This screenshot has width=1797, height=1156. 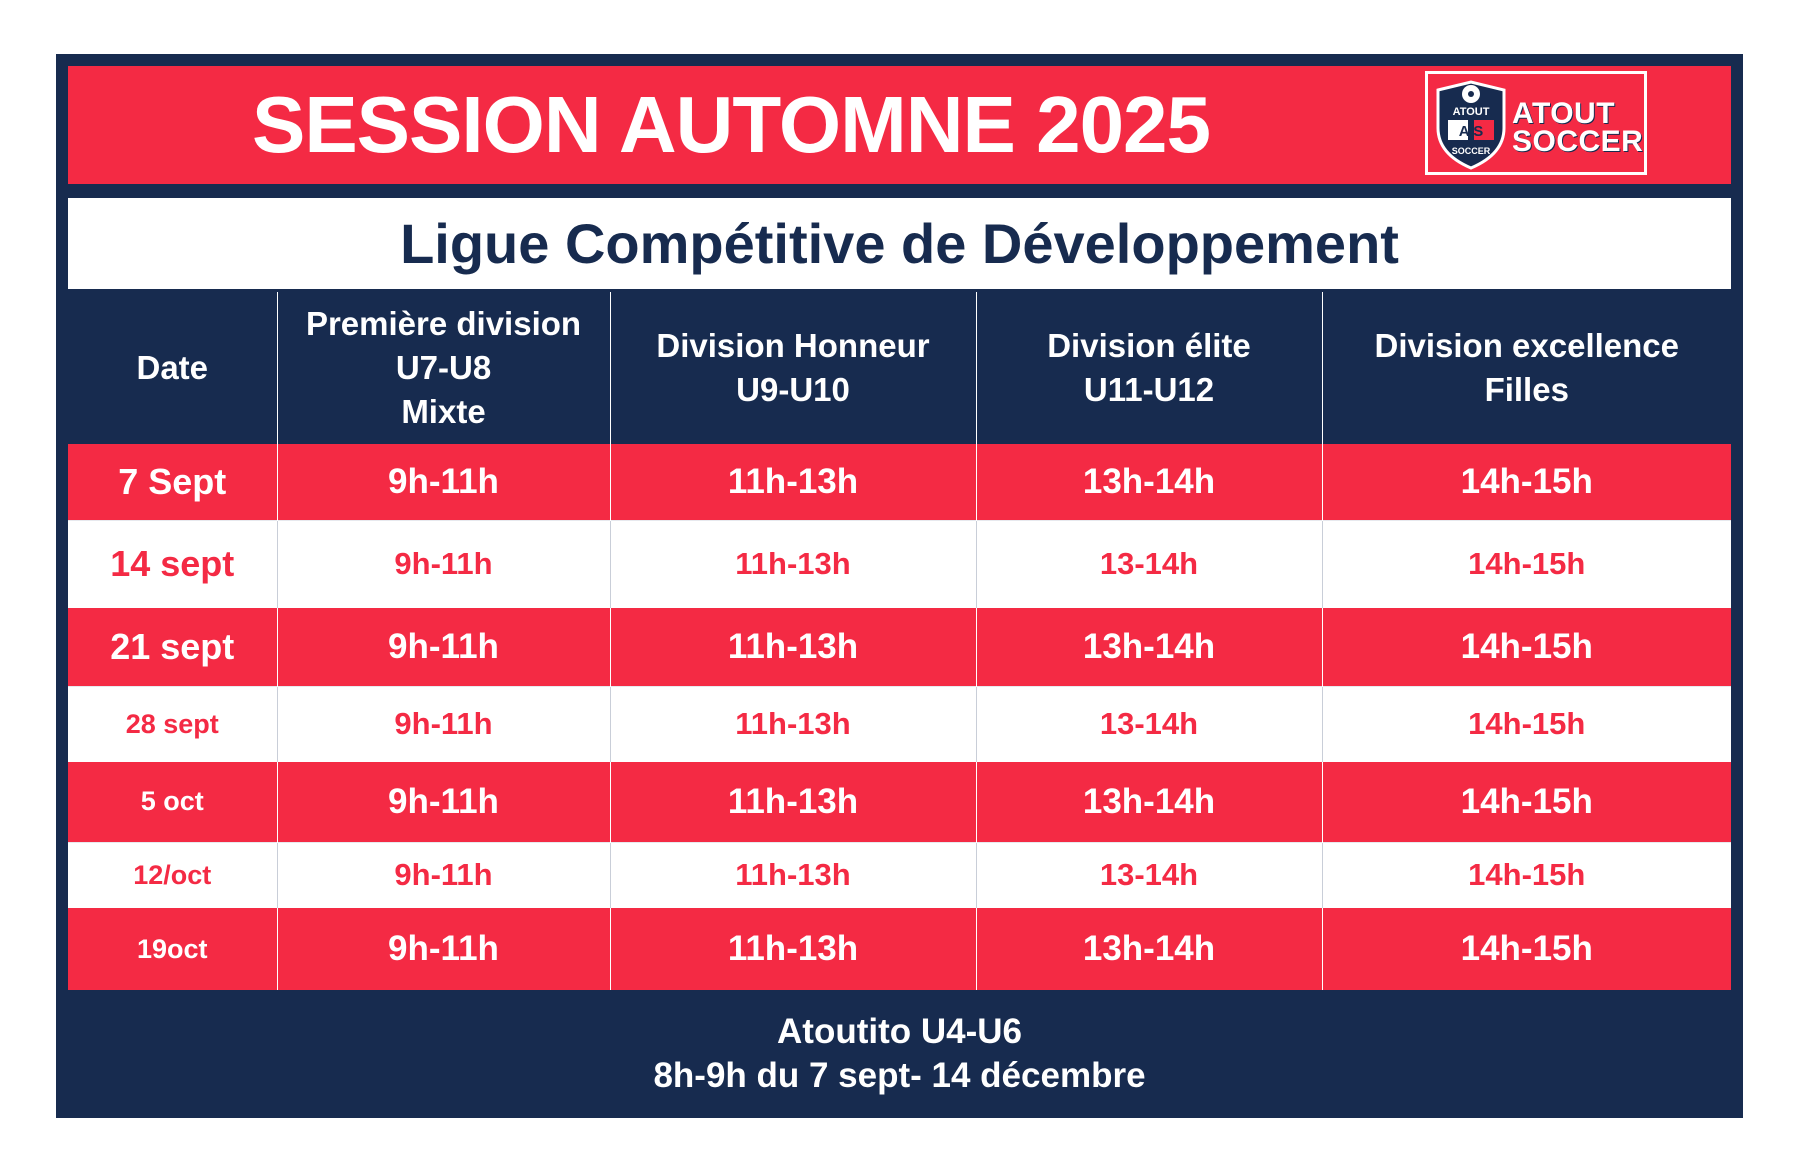 I want to click on table-row: 28 sept 9h-11h 11h-13h 13-14h 14h-15h, so click(x=899, y=723).